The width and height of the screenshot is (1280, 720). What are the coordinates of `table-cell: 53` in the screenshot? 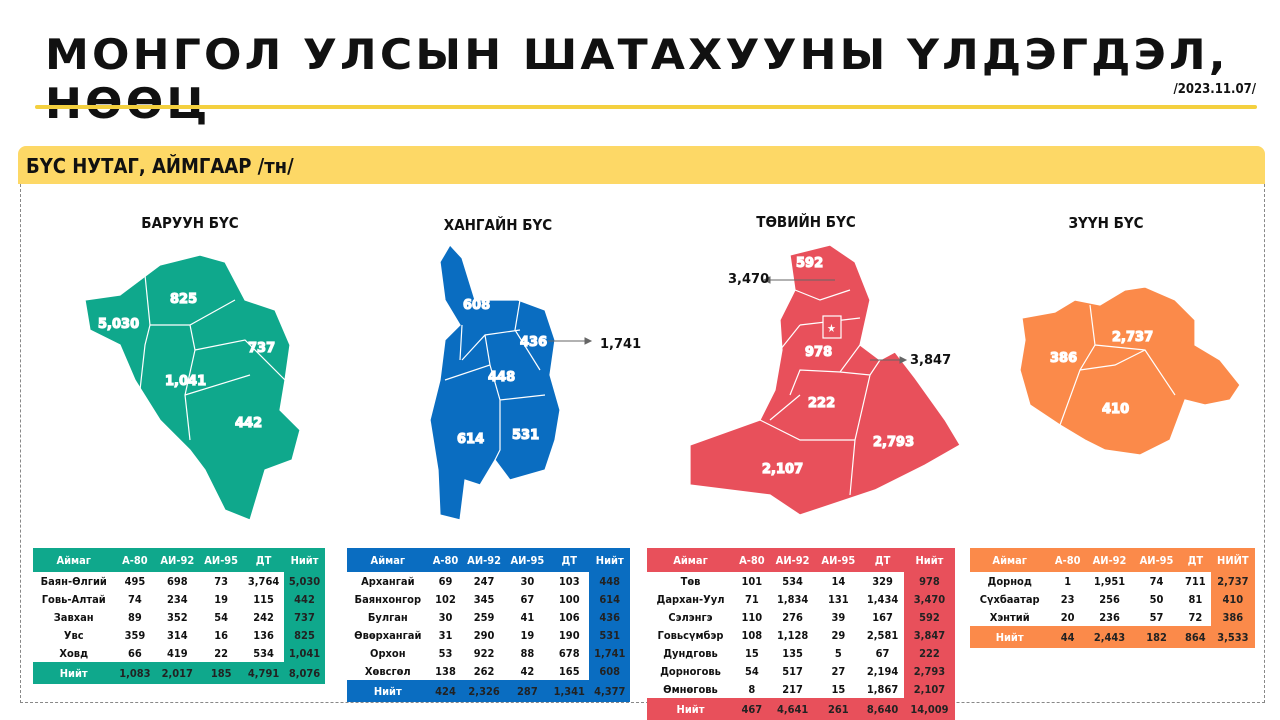 It's located at (445, 653).